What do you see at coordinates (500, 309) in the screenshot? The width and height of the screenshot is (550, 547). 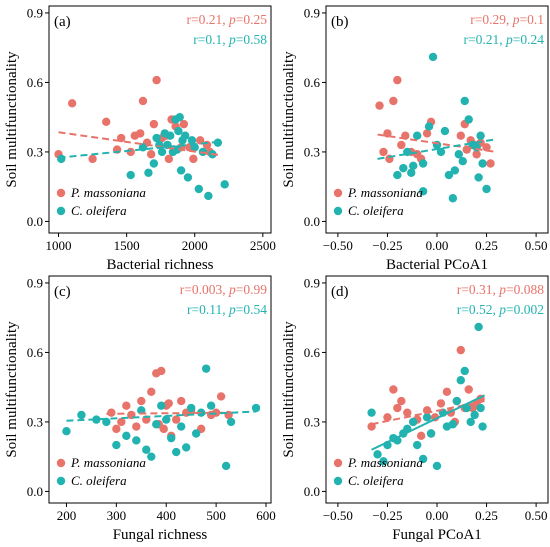 I see `stat-co: r=0.52, p=0.002` at bounding box center [500, 309].